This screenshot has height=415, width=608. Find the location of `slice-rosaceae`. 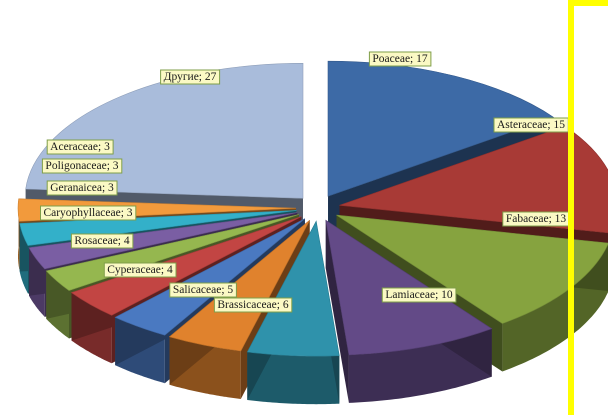

slice-rosaceae is located at coordinates (186, 266).